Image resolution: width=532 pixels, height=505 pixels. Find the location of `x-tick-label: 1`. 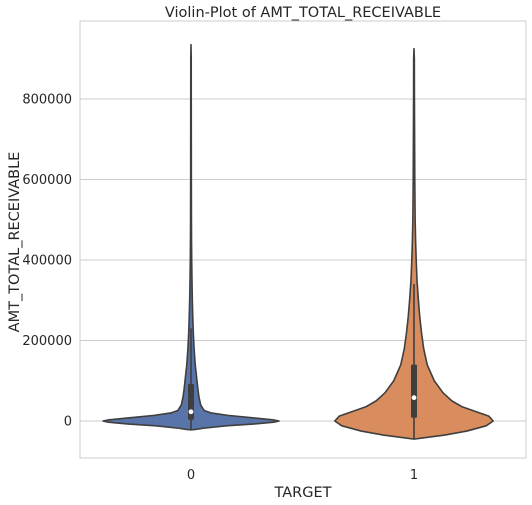

x-tick-label: 1 is located at coordinates (414, 475).